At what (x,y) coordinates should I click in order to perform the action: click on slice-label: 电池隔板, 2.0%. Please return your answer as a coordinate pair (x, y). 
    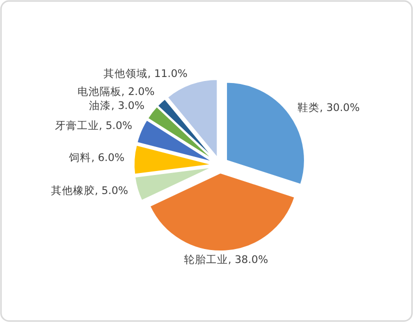
    Looking at the image, I should click on (116, 92).